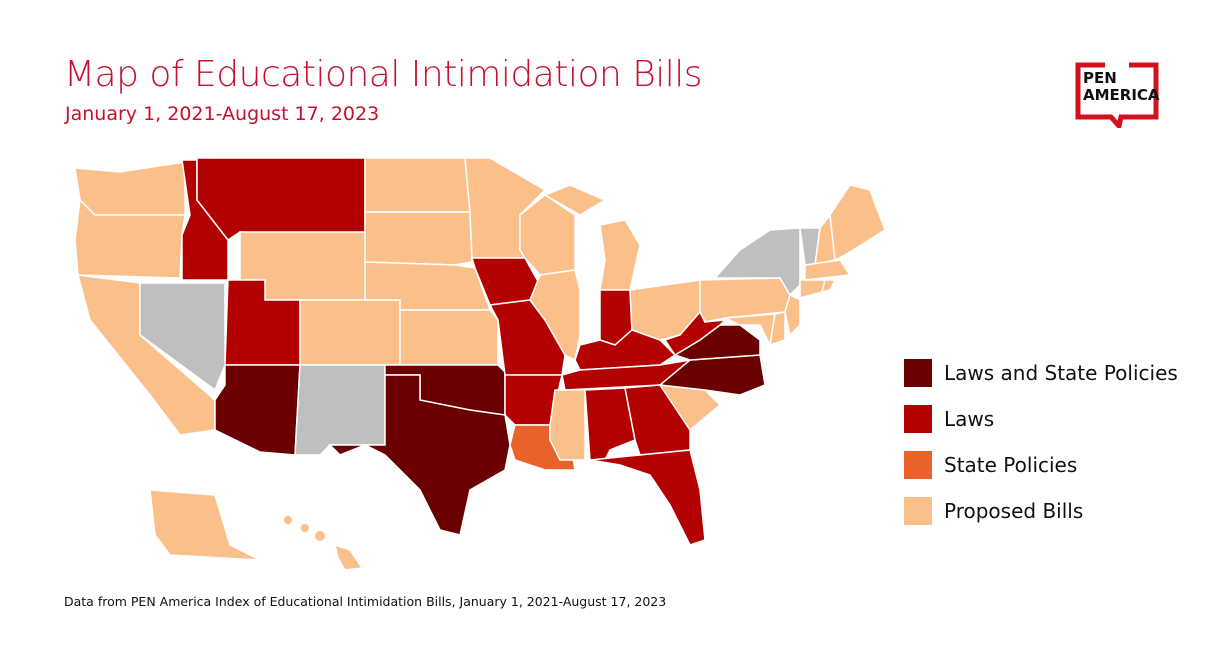  Describe the element at coordinates (757, 262) in the screenshot. I see `state-ny` at that location.